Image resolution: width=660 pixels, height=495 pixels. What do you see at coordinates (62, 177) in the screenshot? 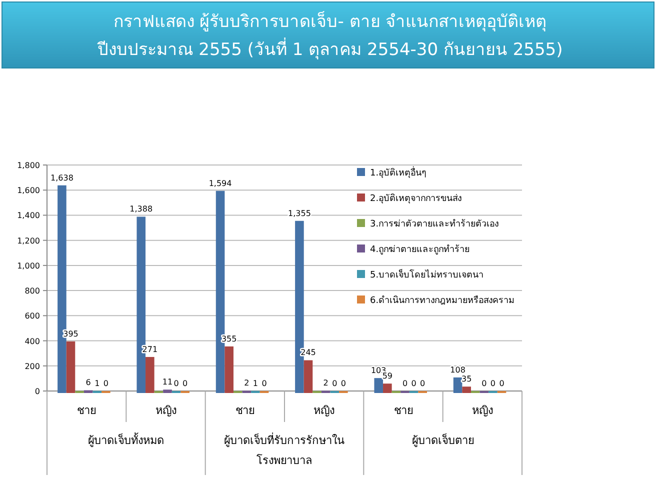
I see `data-label: 1,638` at bounding box center [62, 177].